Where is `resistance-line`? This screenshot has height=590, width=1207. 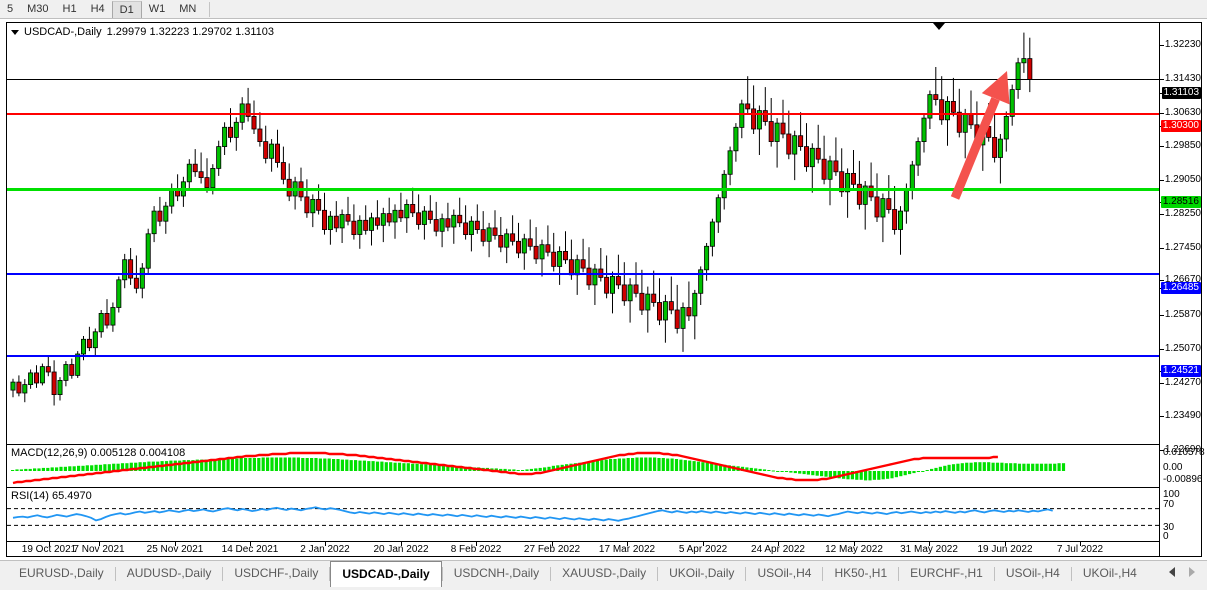
resistance-line is located at coordinates (583, 114).